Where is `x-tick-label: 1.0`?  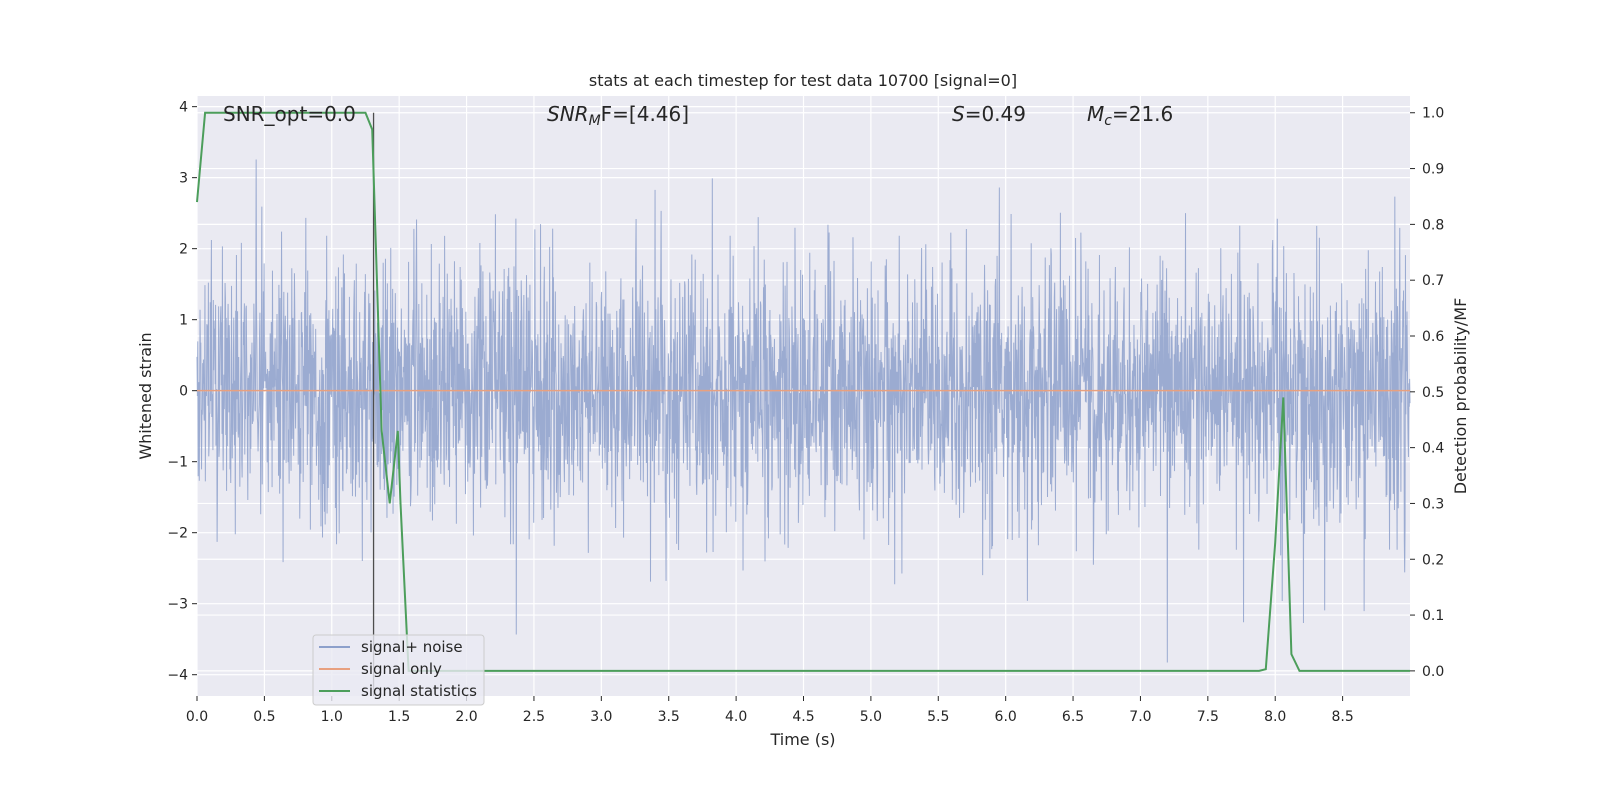 x-tick-label: 1.0 is located at coordinates (332, 717).